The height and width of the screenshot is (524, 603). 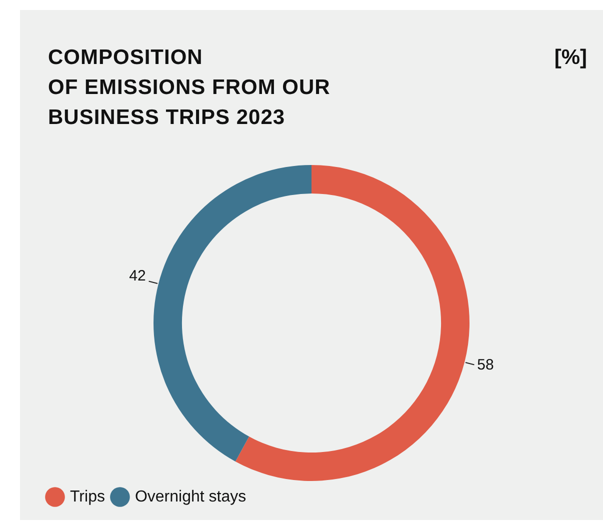 What do you see at coordinates (189, 88) in the screenshot?
I see `chart-title: COMPOSITION OF EMISSIONS FROM OUR BUSINESS TRIPS 2023` at bounding box center [189, 88].